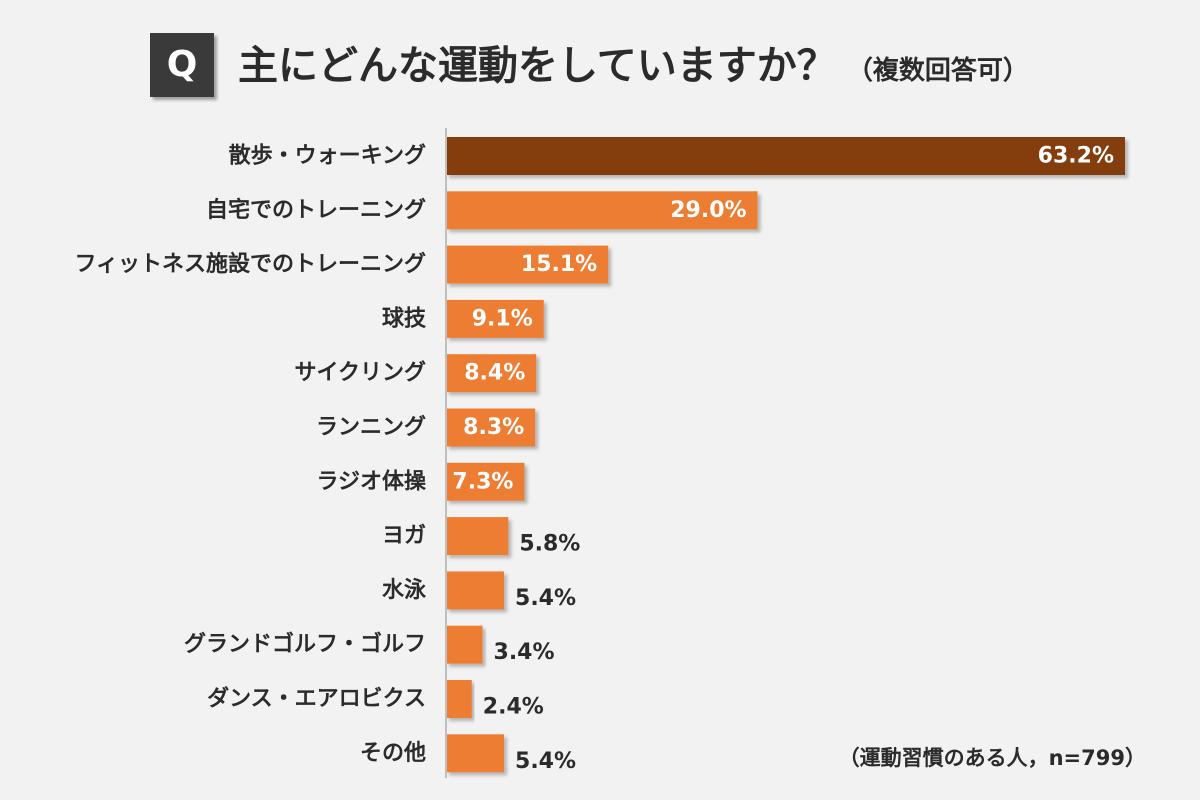 This screenshot has width=1200, height=800. Describe the element at coordinates (316, 210) in the screenshot. I see `category-label-1: 自宅でのトレーニング` at that location.